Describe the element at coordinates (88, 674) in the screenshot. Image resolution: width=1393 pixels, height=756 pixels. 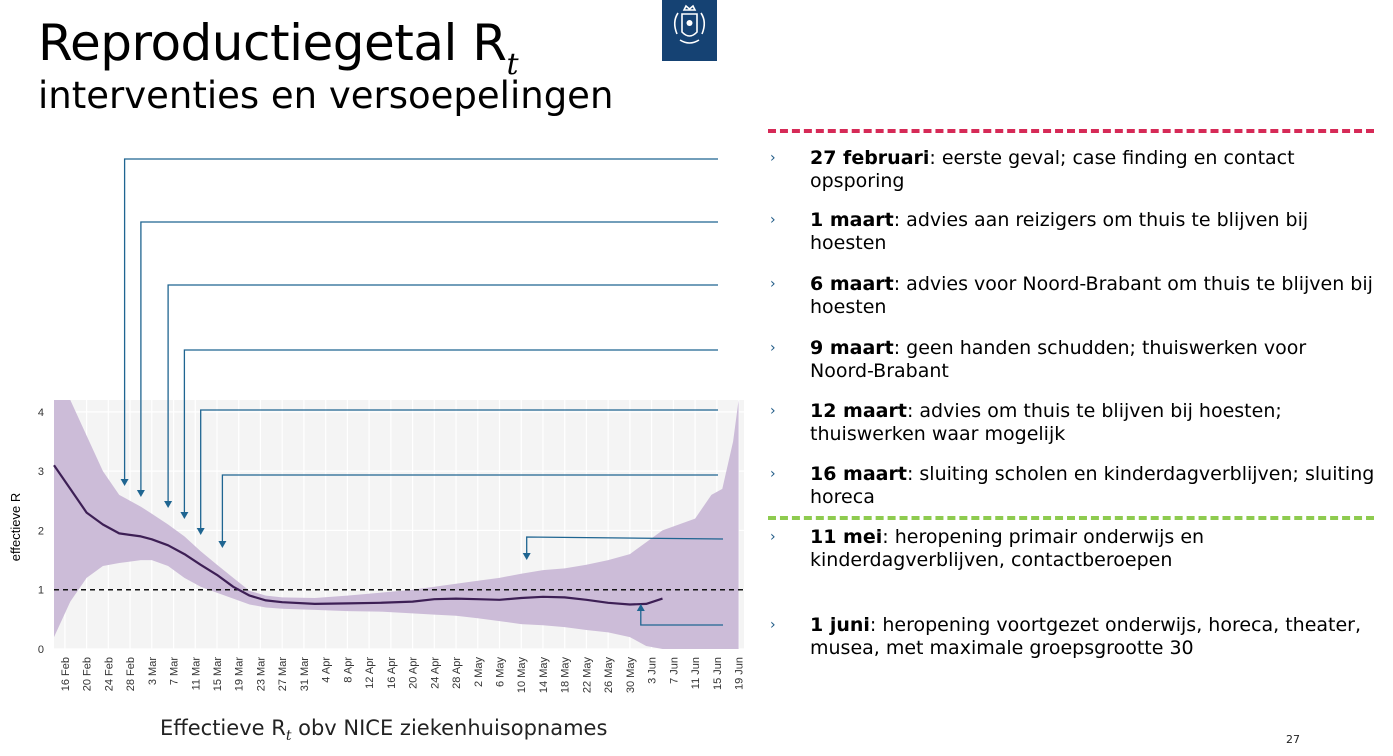
I see `x-tick-label: 20 Feb` at that location.